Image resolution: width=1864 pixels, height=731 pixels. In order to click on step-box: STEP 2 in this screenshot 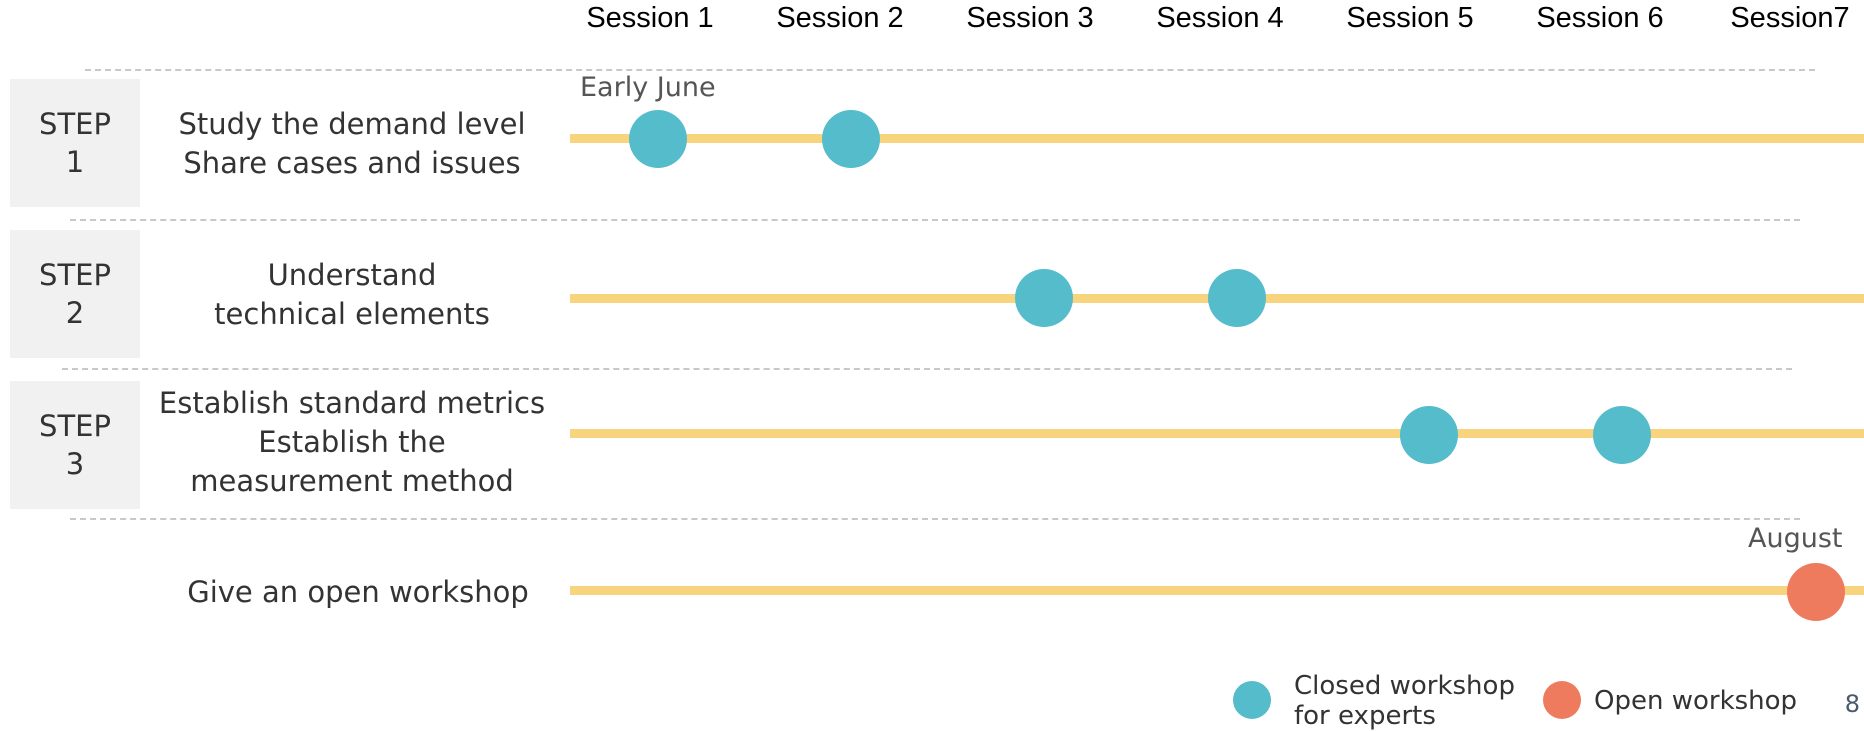, I will do `click(75, 294)`.